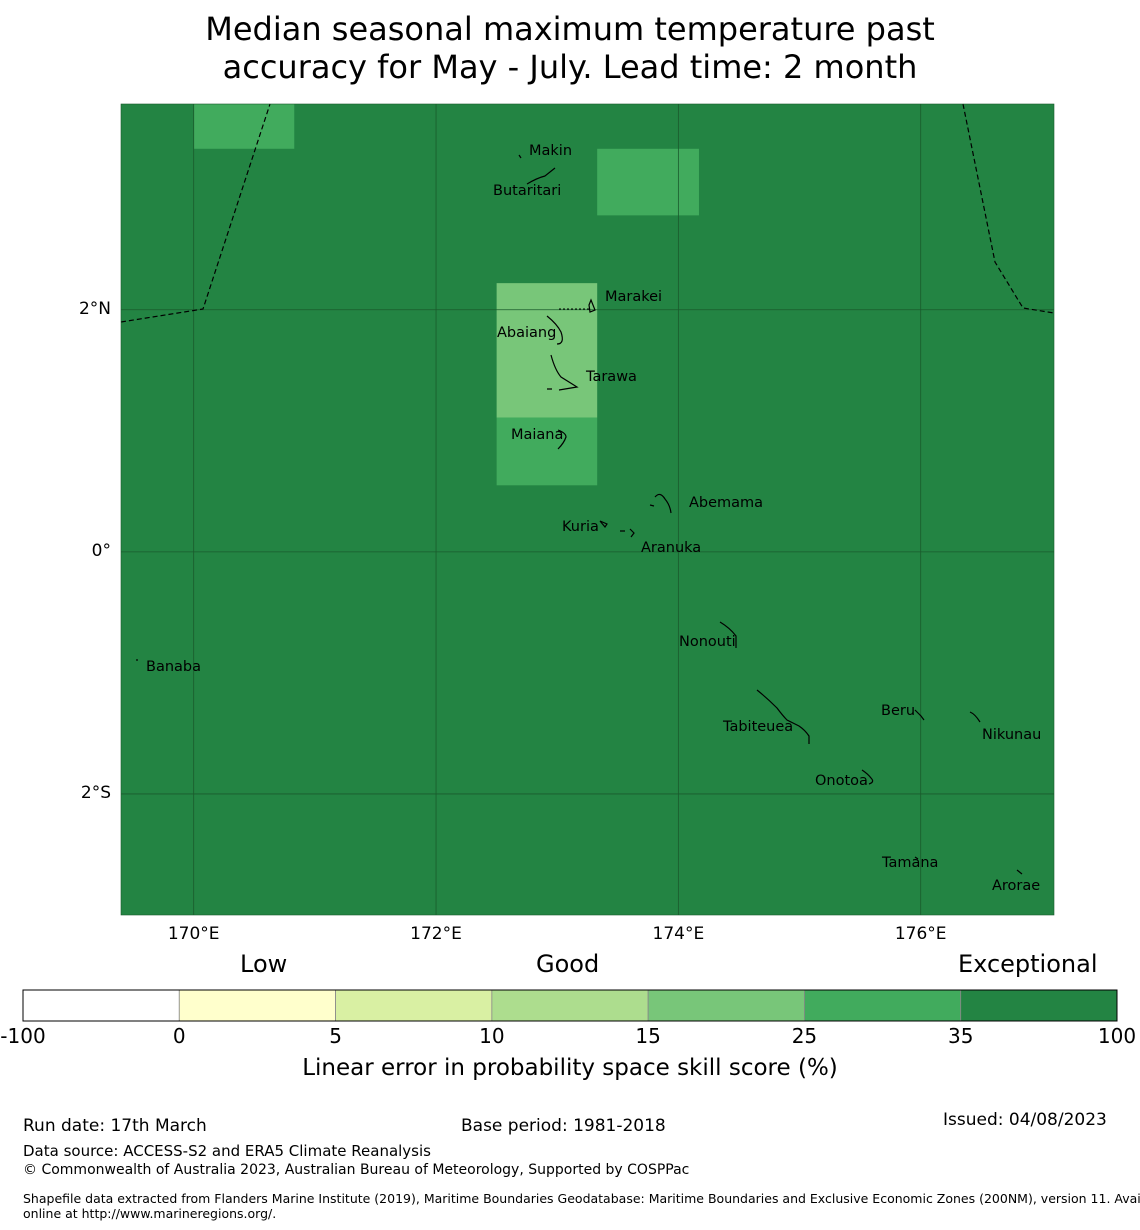  What do you see at coordinates (520, 156) in the screenshot?
I see `atoll-makin` at bounding box center [520, 156].